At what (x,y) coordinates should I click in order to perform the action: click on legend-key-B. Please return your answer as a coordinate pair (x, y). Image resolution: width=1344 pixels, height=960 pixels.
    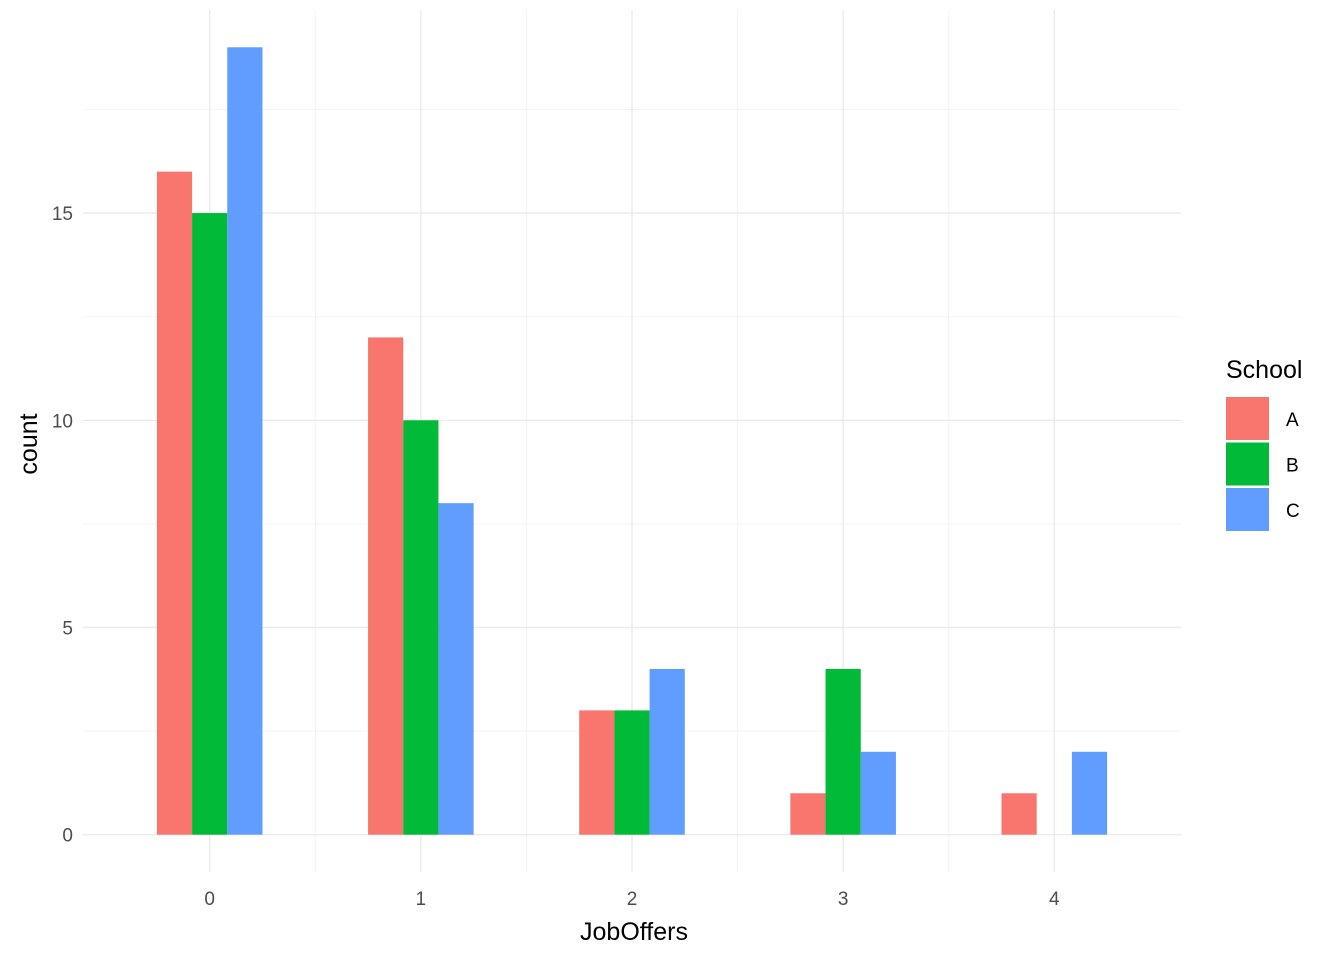
    Looking at the image, I should click on (1247, 464).